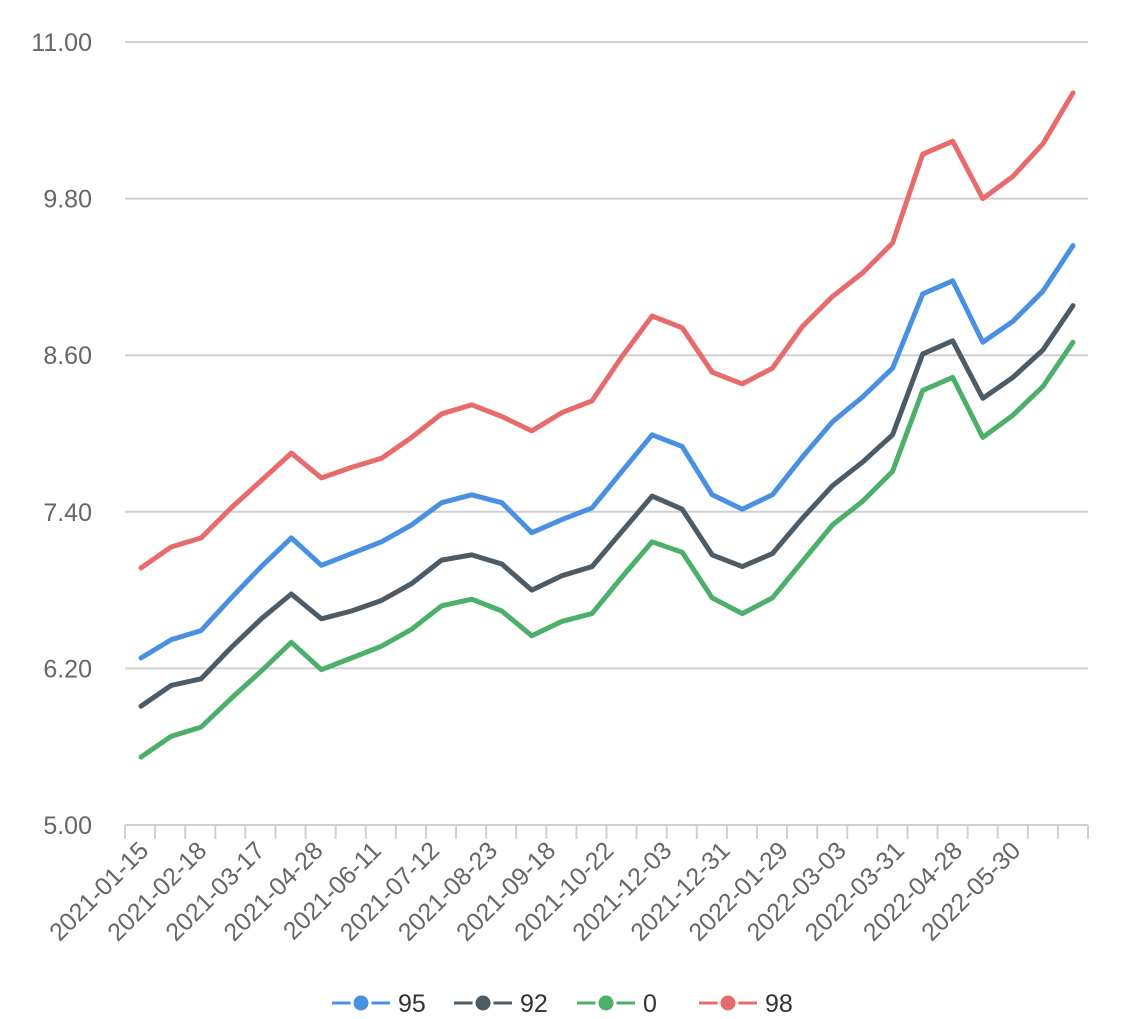  What do you see at coordinates (67, 513) in the screenshot?
I see `y-tick-label: 7.40` at bounding box center [67, 513].